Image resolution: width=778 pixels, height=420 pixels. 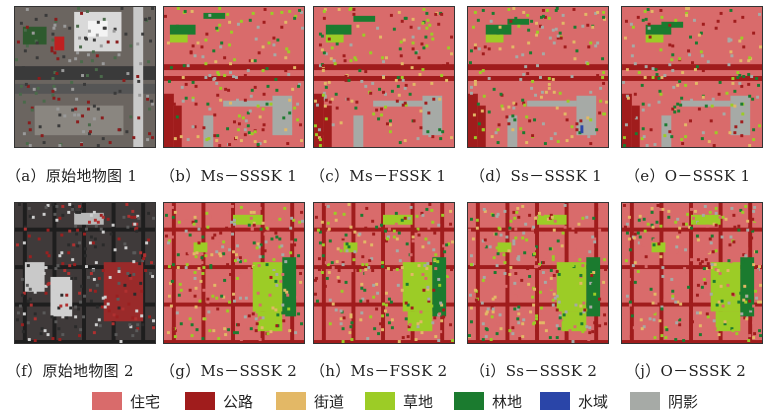 I want to click on legend-label: 水域, so click(x=593, y=401).